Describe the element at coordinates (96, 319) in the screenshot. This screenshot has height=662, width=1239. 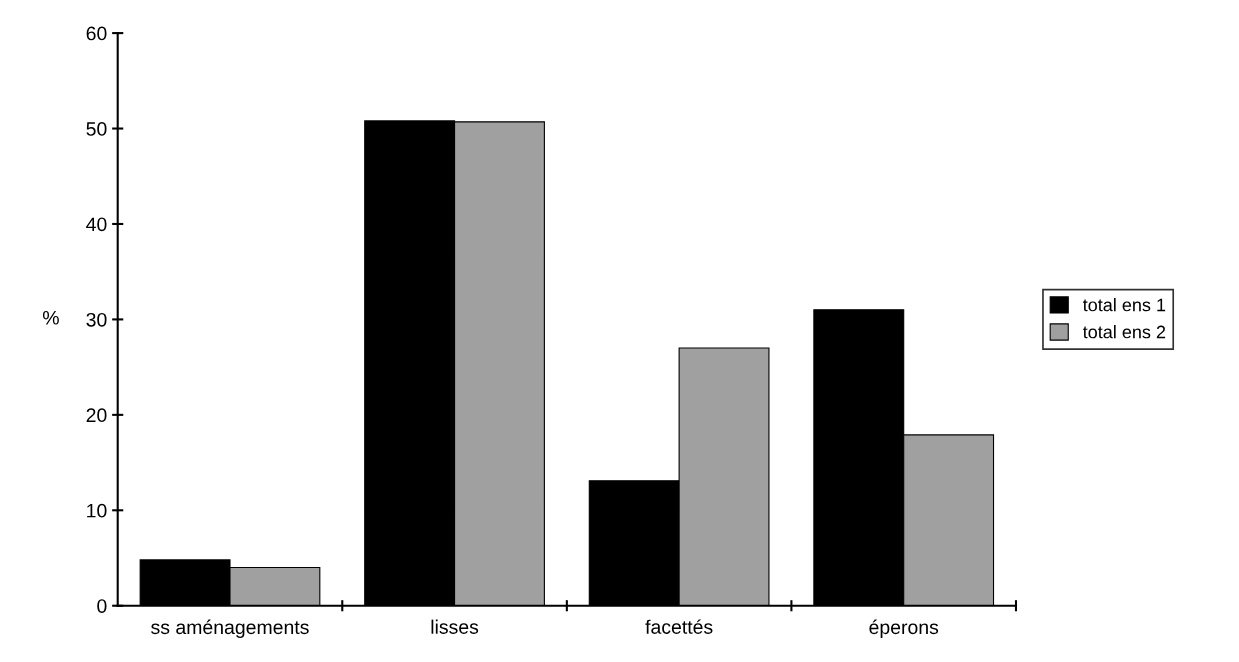
I see `y-tick-label: 30` at that location.